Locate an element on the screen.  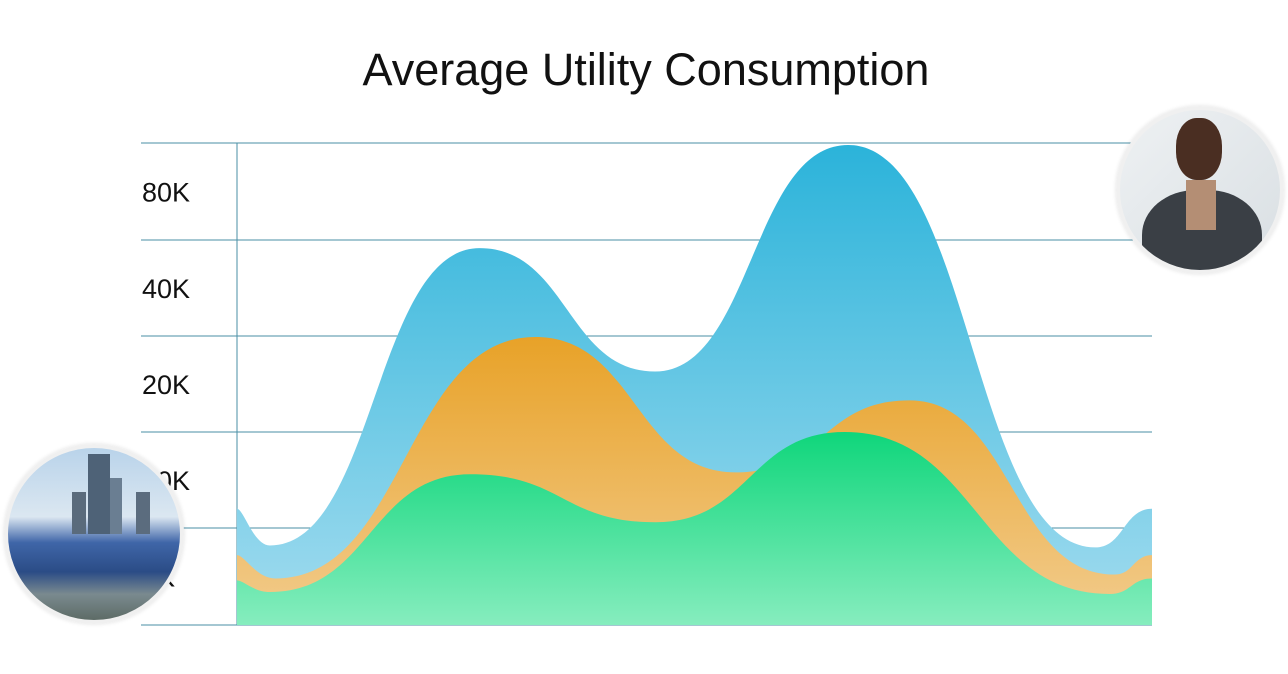
chart-title: Average Utility Consumption is located at coordinates (646, 69).